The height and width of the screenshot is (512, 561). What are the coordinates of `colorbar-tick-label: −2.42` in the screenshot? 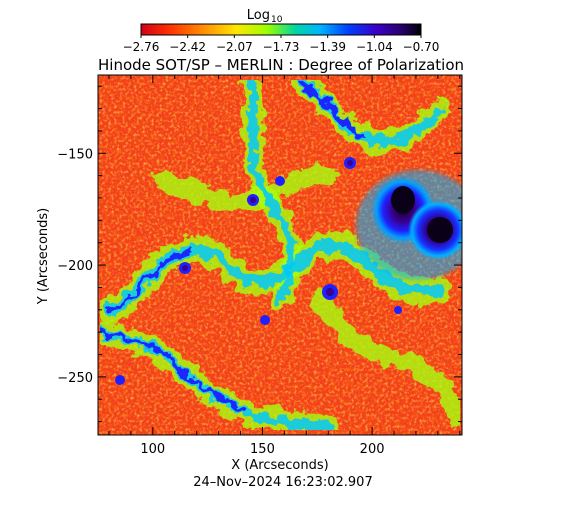 It's located at (187, 47).